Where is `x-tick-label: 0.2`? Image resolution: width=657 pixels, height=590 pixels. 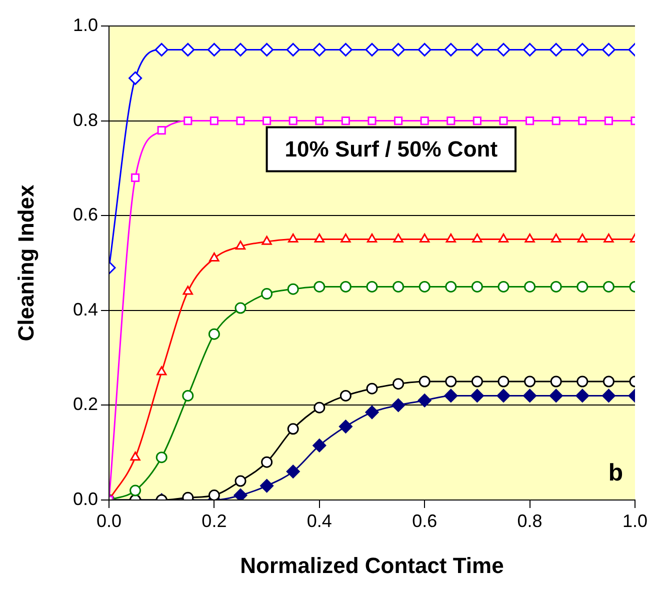 x-tick-label: 0.2 is located at coordinates (214, 520).